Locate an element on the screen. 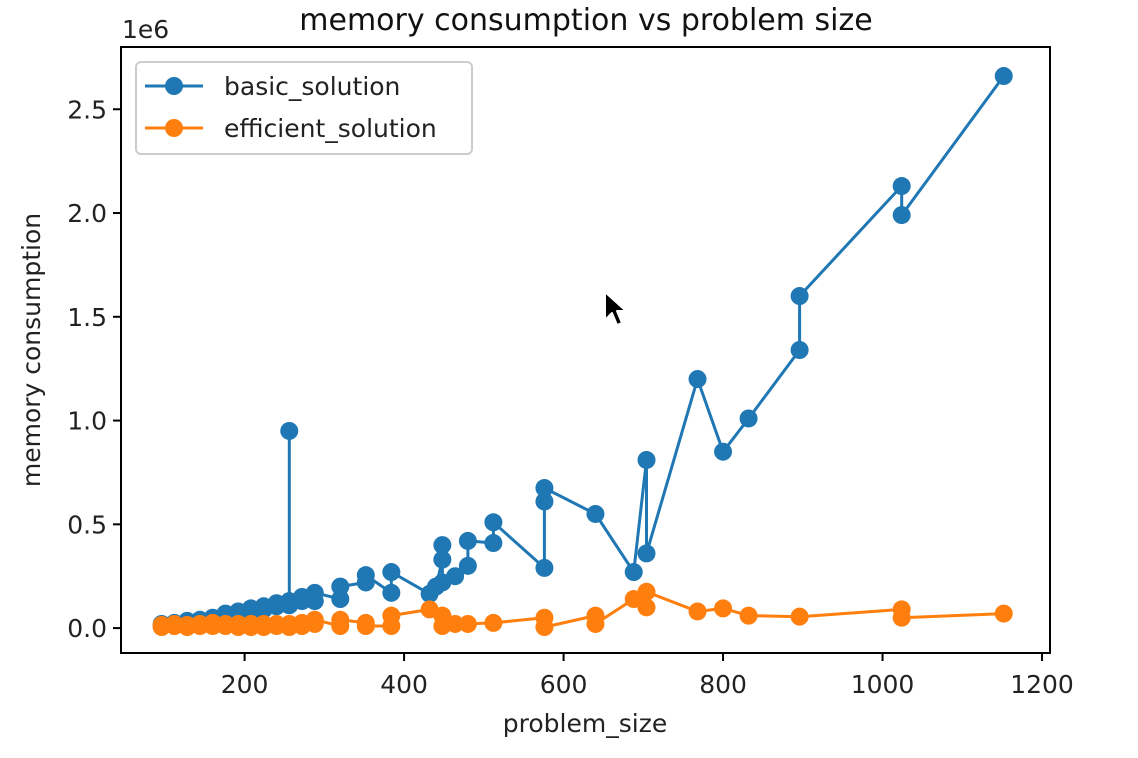 This screenshot has width=1138, height=758. legend-label-efficient: efficient_solution is located at coordinates (330, 128).